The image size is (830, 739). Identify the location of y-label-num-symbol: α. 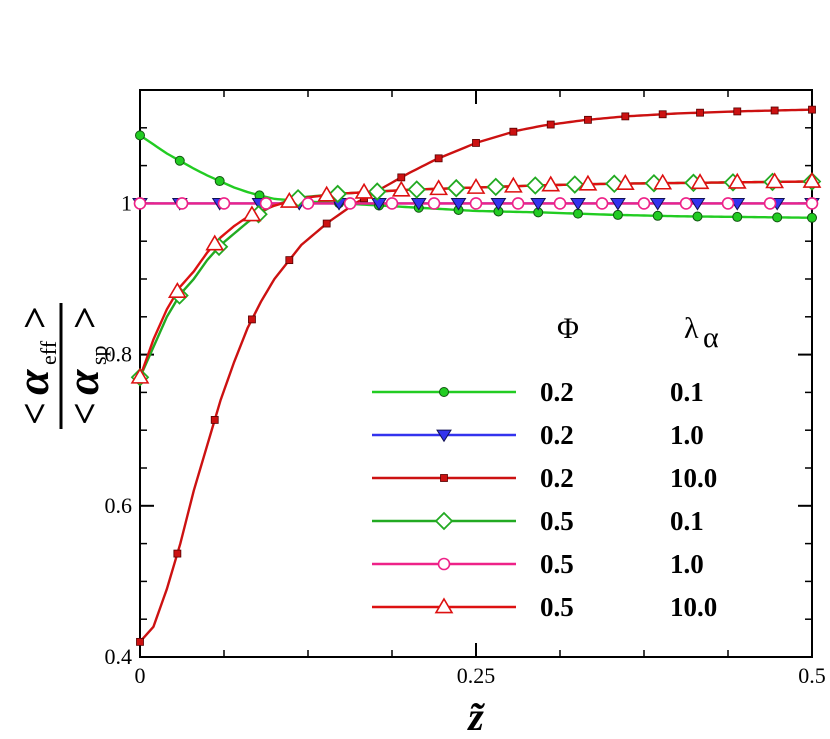
(32, 381).